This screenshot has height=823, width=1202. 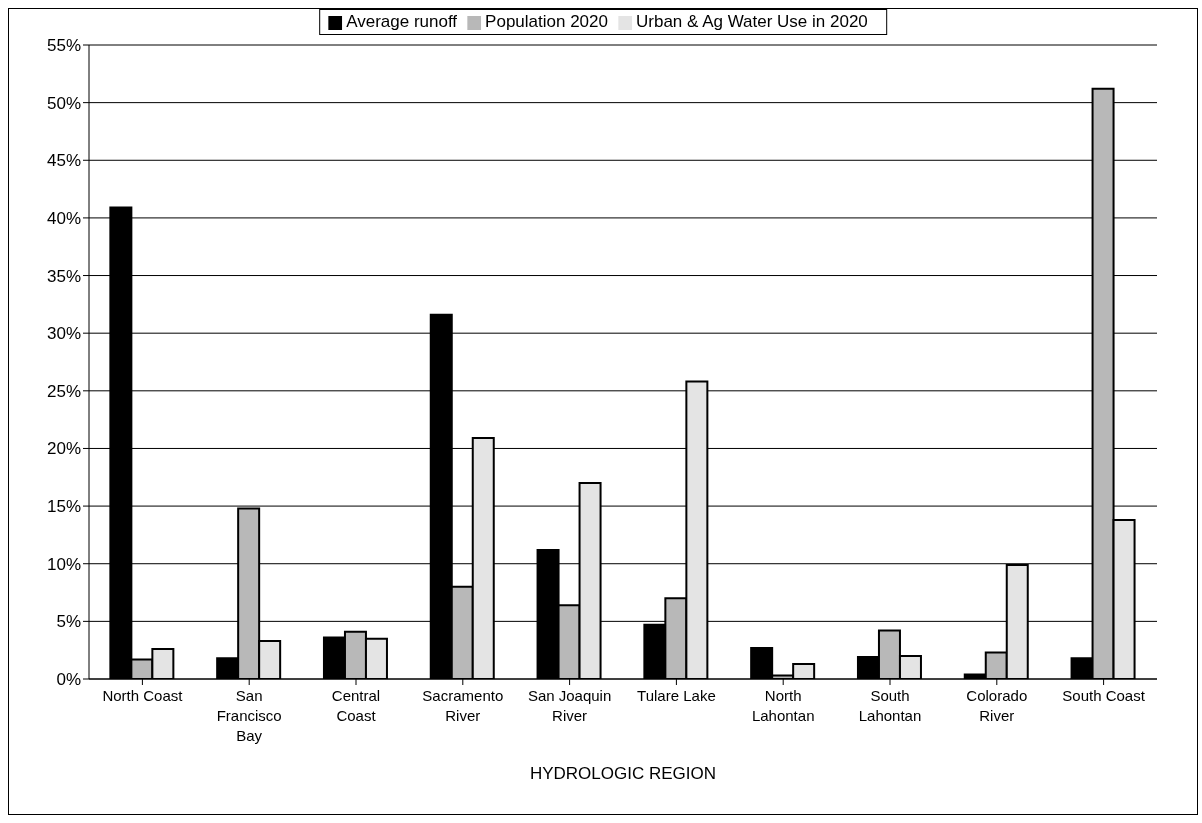 What do you see at coordinates (783, 705) in the screenshot?
I see `x-tick-label: North Lahontan` at bounding box center [783, 705].